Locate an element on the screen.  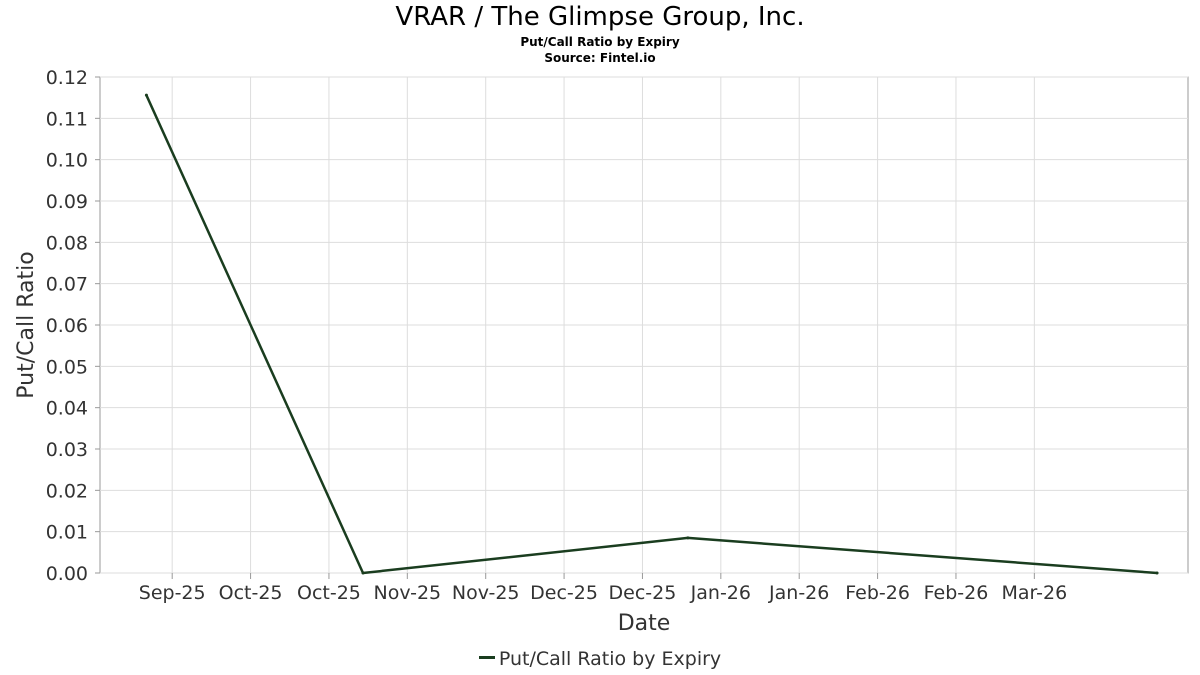
y-tick-label: 0.09 is located at coordinates (67, 202).